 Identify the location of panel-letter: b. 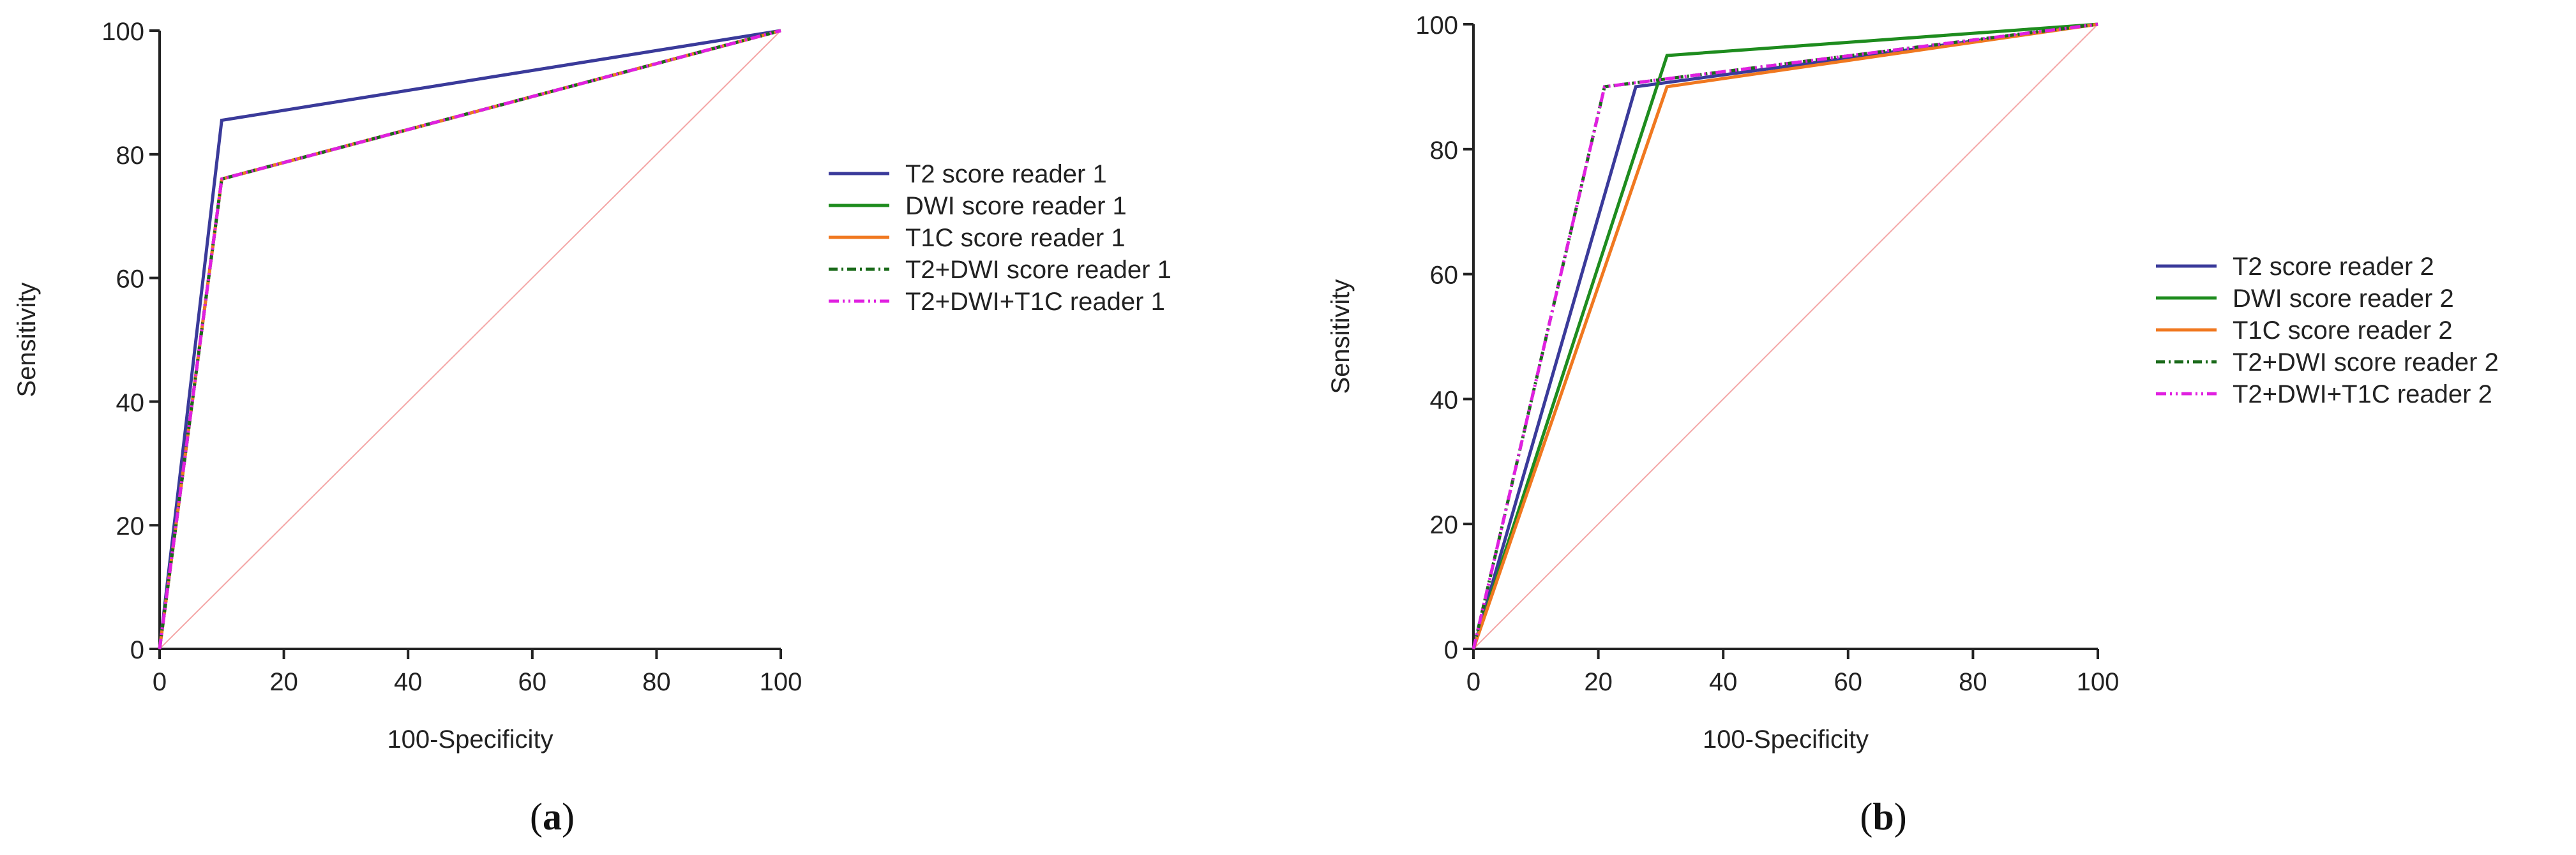
(1883, 817).